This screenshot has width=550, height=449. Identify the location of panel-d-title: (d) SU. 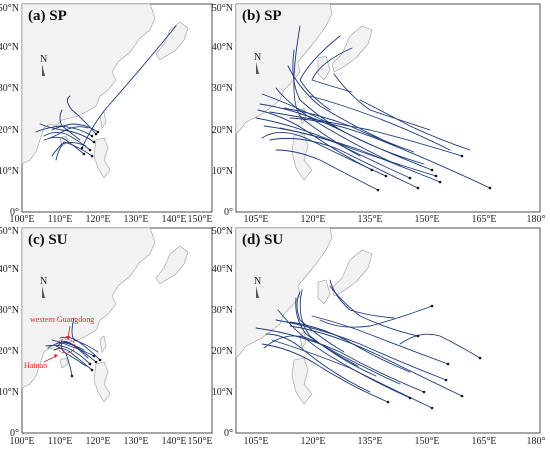
(262, 240).